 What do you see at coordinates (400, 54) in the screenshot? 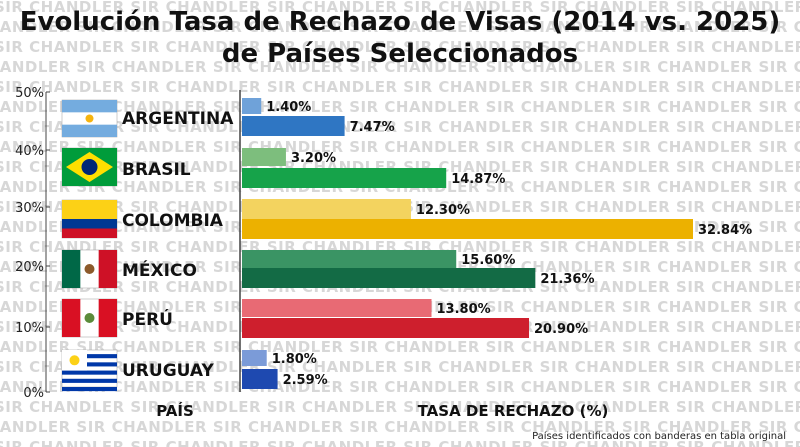
I see `chart-title-line-2: de Países Seleccionados` at bounding box center [400, 54].